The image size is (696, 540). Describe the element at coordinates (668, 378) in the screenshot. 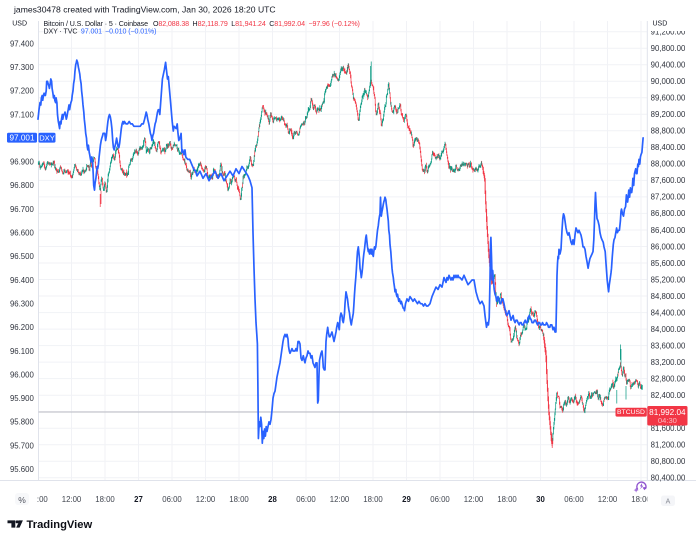

I see `svg-text: 82,800.00` at that location.